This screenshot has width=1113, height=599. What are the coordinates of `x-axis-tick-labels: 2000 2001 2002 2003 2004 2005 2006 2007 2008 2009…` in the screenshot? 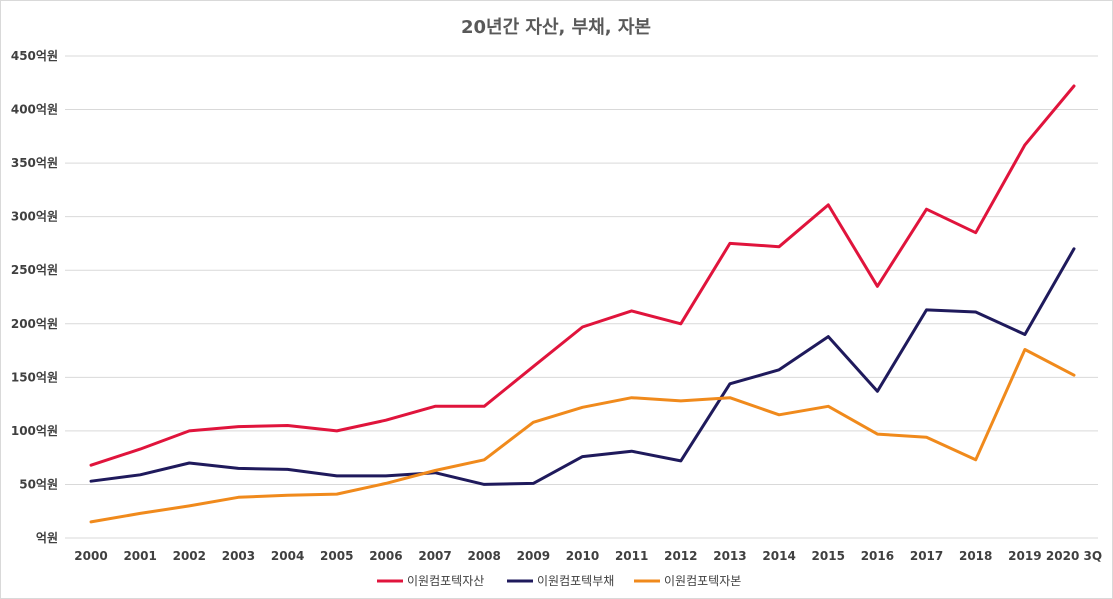 It's located at (588, 556).